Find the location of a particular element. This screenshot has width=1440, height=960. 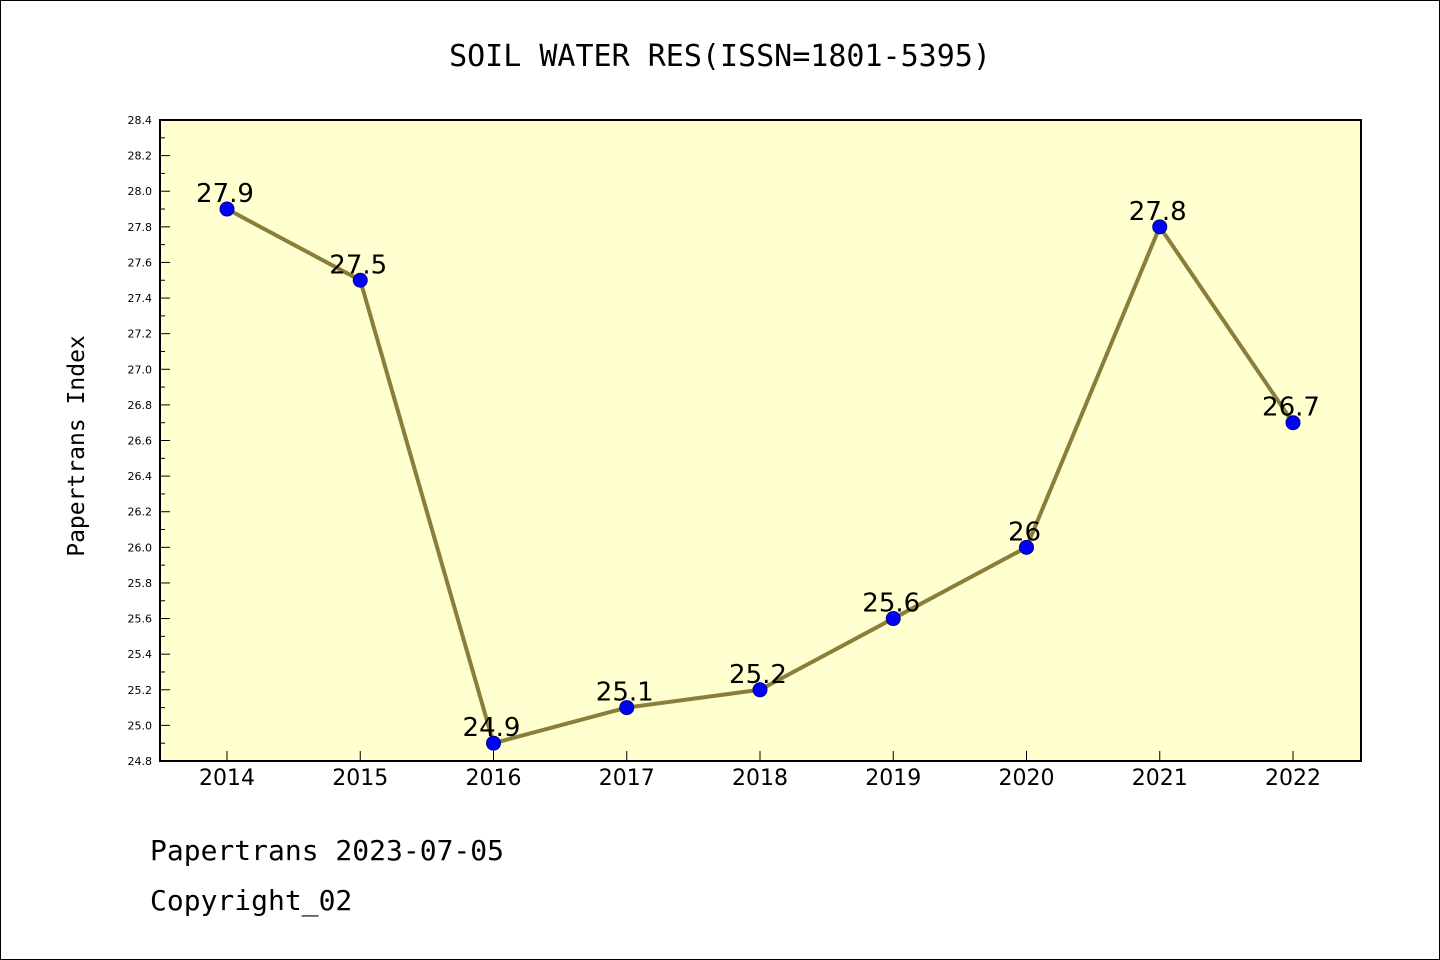

y-tick-label: 28.0 is located at coordinates (140, 191).